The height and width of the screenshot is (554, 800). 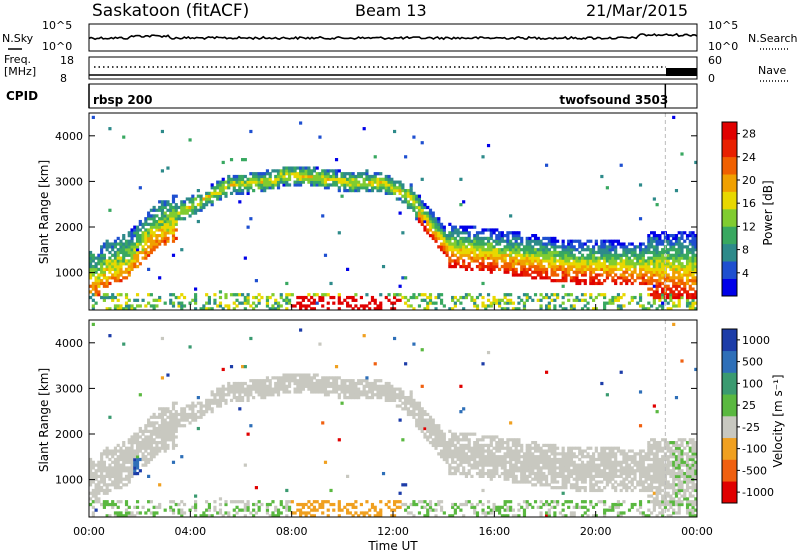 I want to click on cpid-segments: rbsp 200 twofsound 3503, so click(x=378, y=96).